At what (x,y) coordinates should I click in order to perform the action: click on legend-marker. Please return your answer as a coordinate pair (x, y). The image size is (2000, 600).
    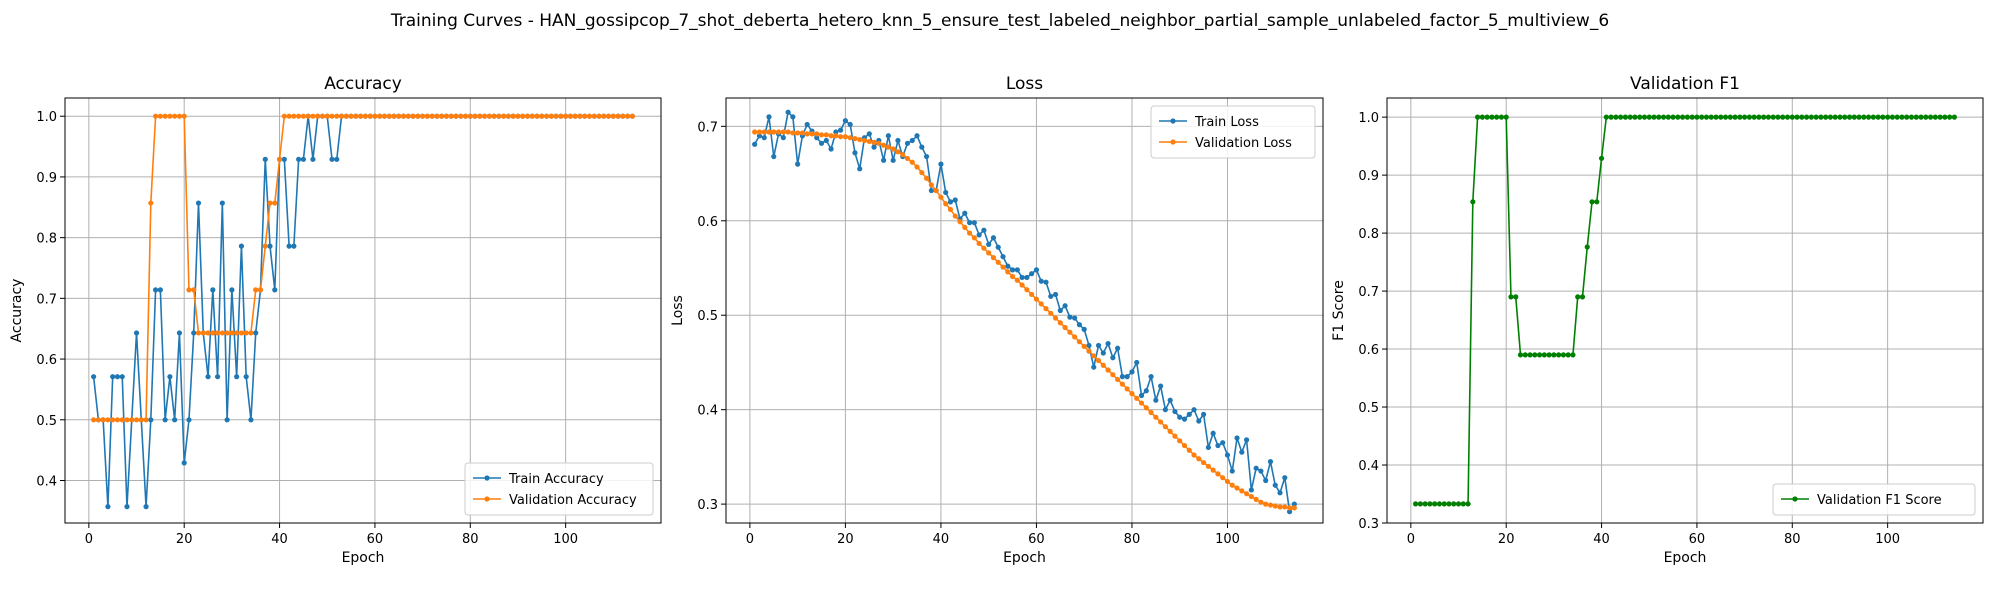
    Looking at the image, I should click on (487, 499).